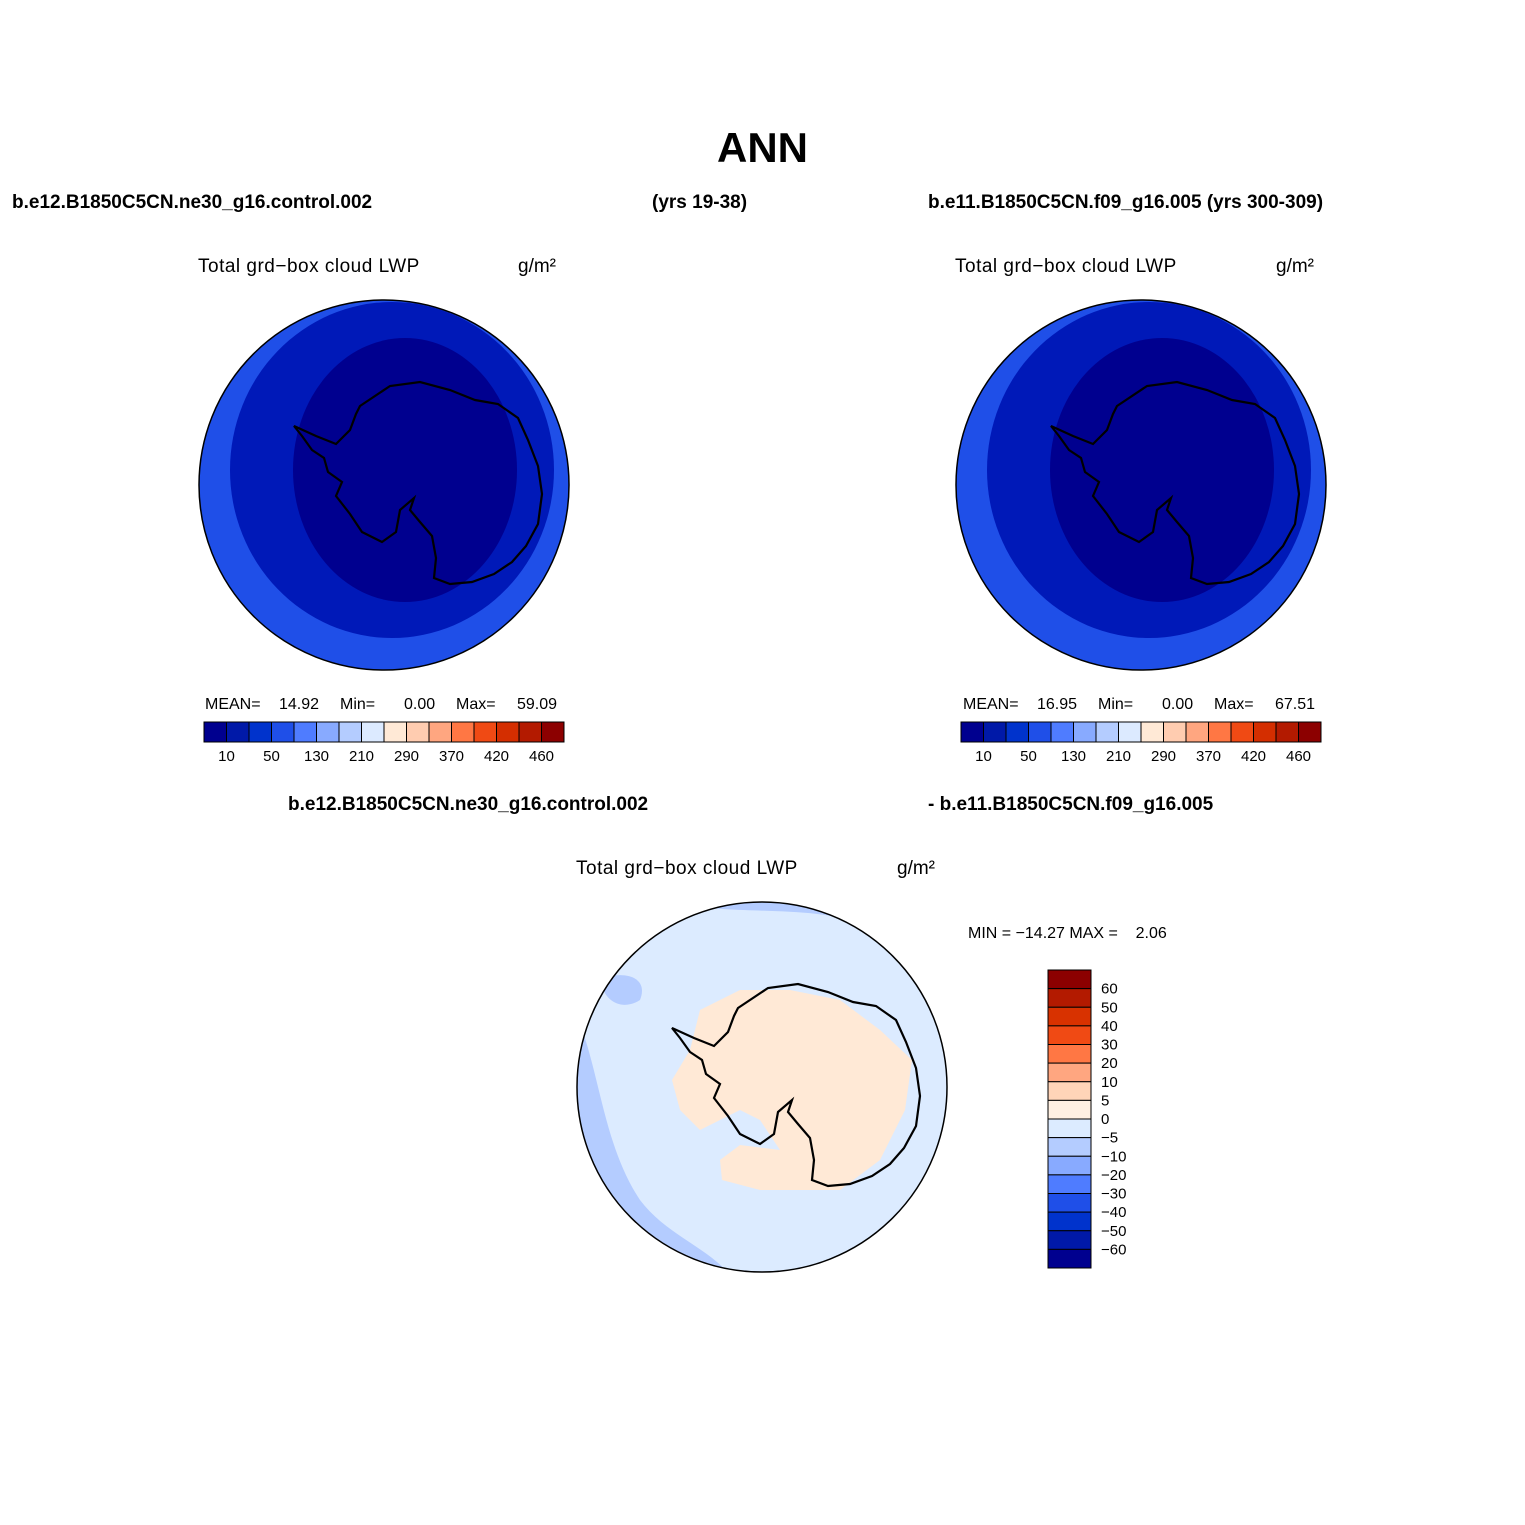 The image size is (1525, 1525). I want to click on left-map, so click(384, 485).